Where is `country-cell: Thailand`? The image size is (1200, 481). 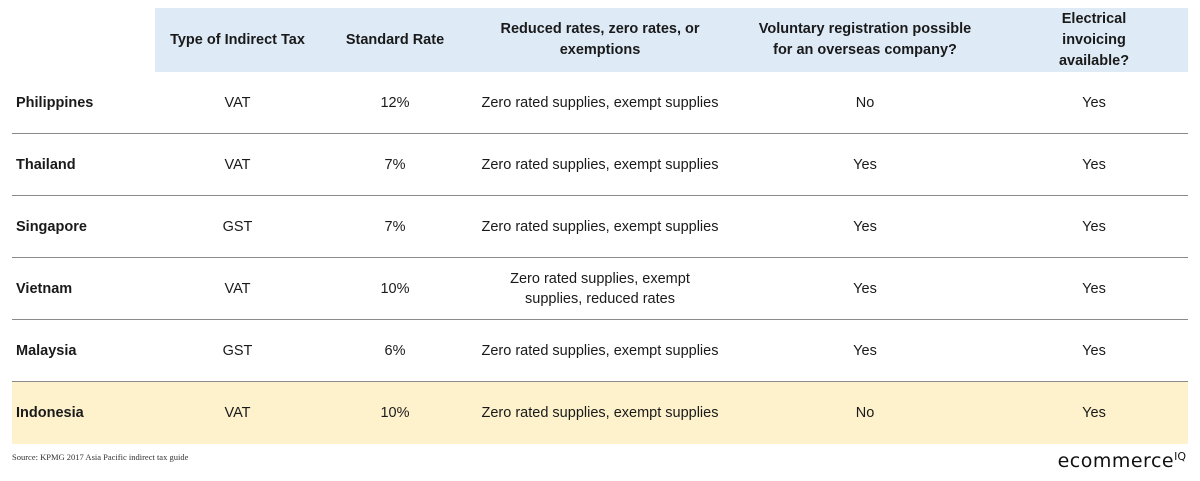
country-cell: Thailand is located at coordinates (46, 165).